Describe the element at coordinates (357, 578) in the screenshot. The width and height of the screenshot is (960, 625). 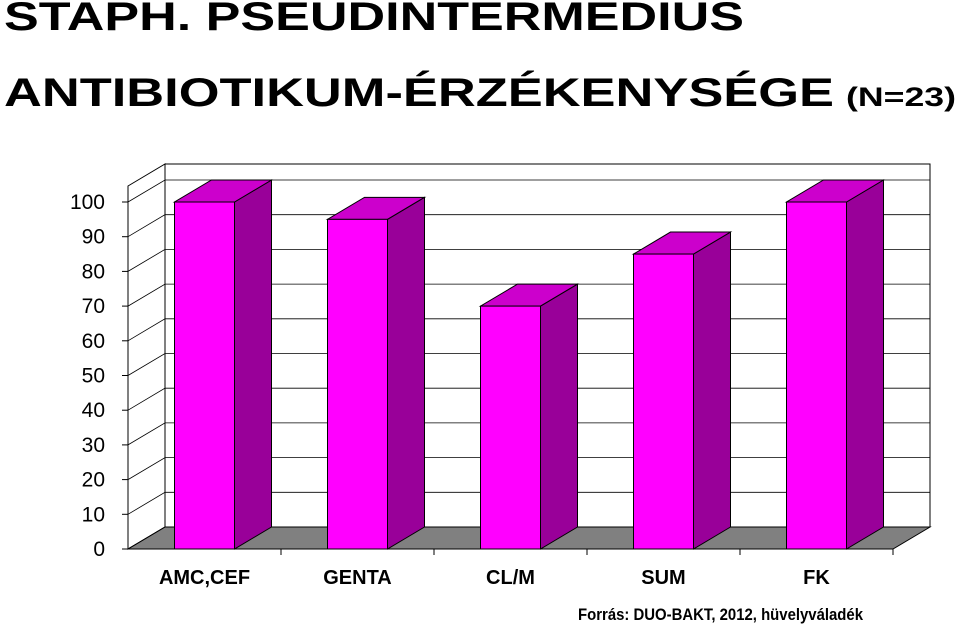
I see `x-tick-label: GENTA` at that location.